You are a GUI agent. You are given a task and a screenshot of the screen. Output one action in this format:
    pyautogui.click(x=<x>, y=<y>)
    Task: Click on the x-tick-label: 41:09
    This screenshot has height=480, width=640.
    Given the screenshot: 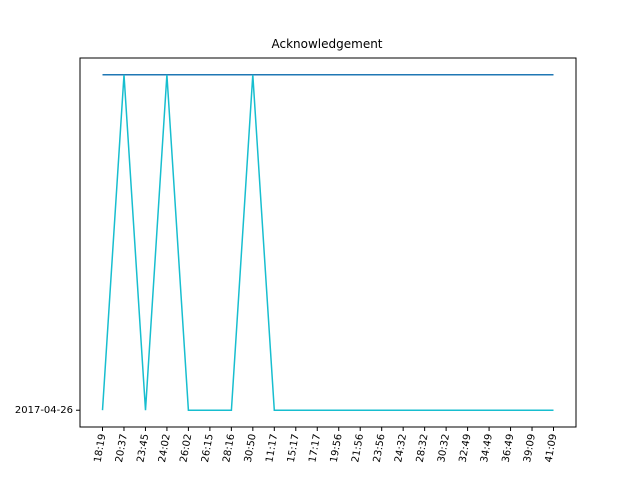 What is the action you would take?
    pyautogui.click(x=552, y=448)
    